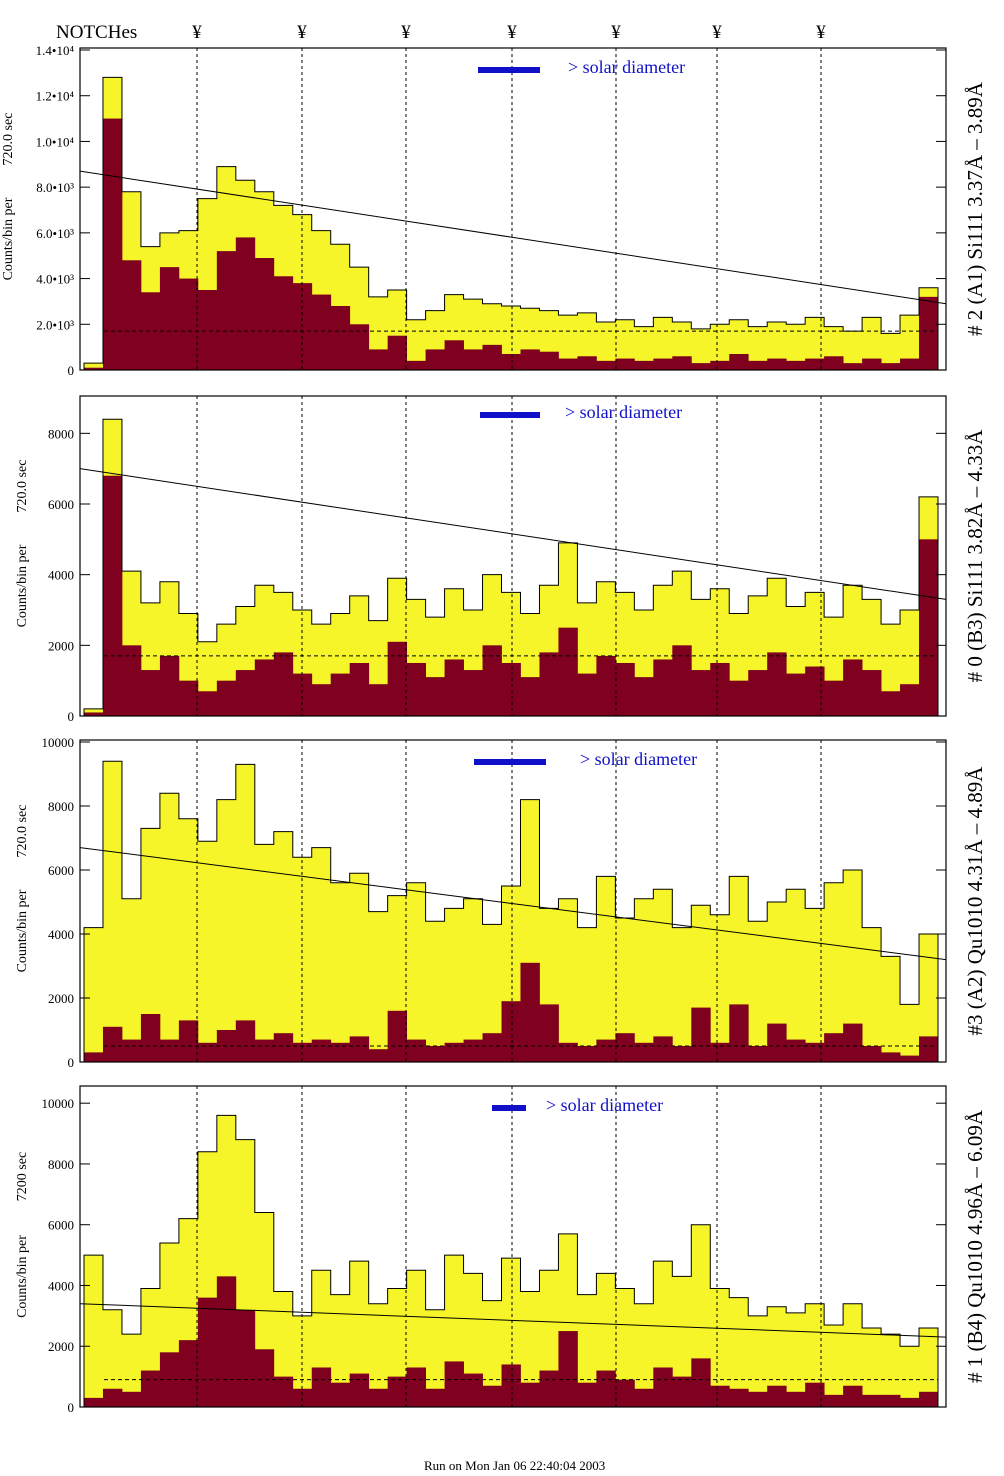 The image size is (1004, 1476). What do you see at coordinates (975, 1246) in the screenshot?
I see `panel-title: # 1 (B4) Qu1010 4.96Å – 6.09Å` at bounding box center [975, 1246].